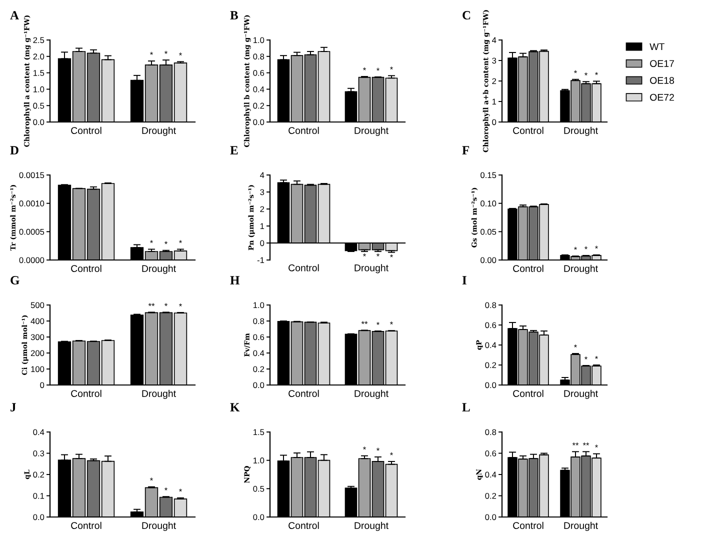  I want to click on y-tick-label: -1, so click(260, 260).